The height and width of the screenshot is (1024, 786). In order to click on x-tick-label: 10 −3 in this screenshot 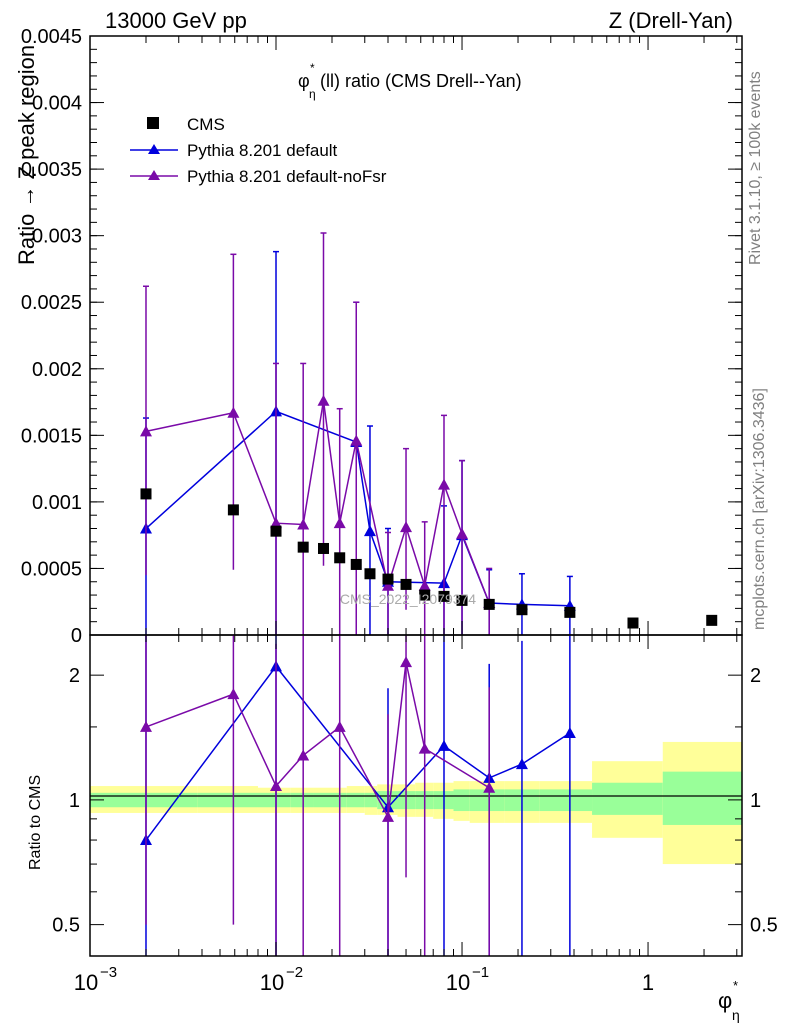, I will do `click(95, 979)`.